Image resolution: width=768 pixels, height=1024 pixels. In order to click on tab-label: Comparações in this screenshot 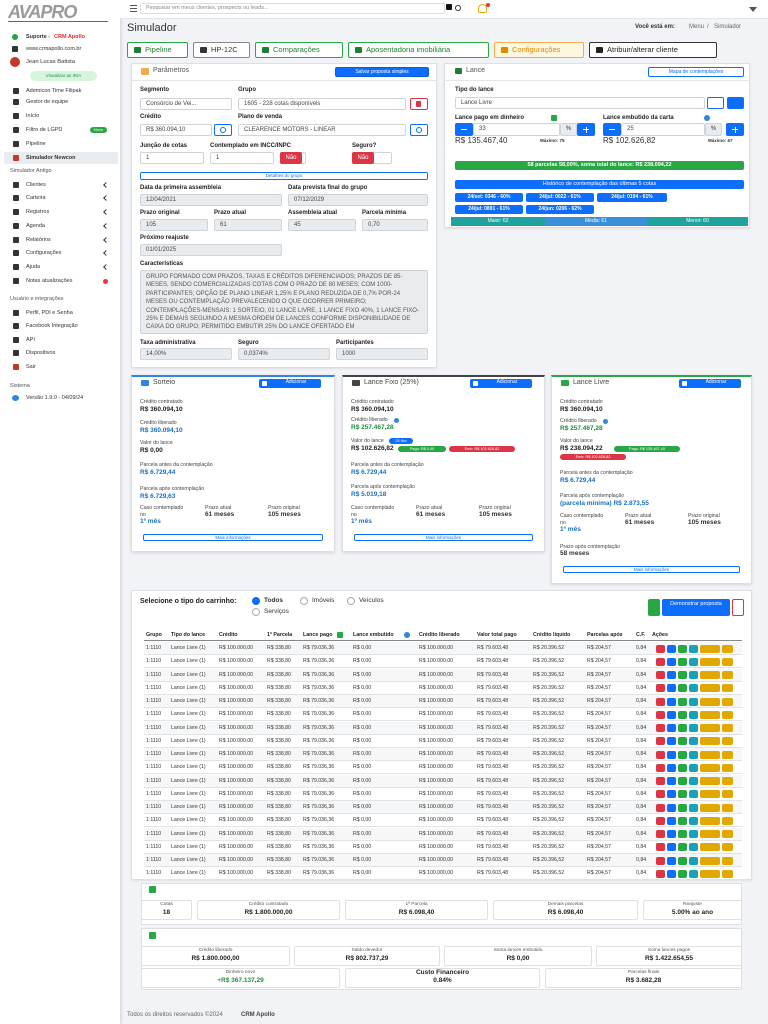, I will do `click(296, 49)`.